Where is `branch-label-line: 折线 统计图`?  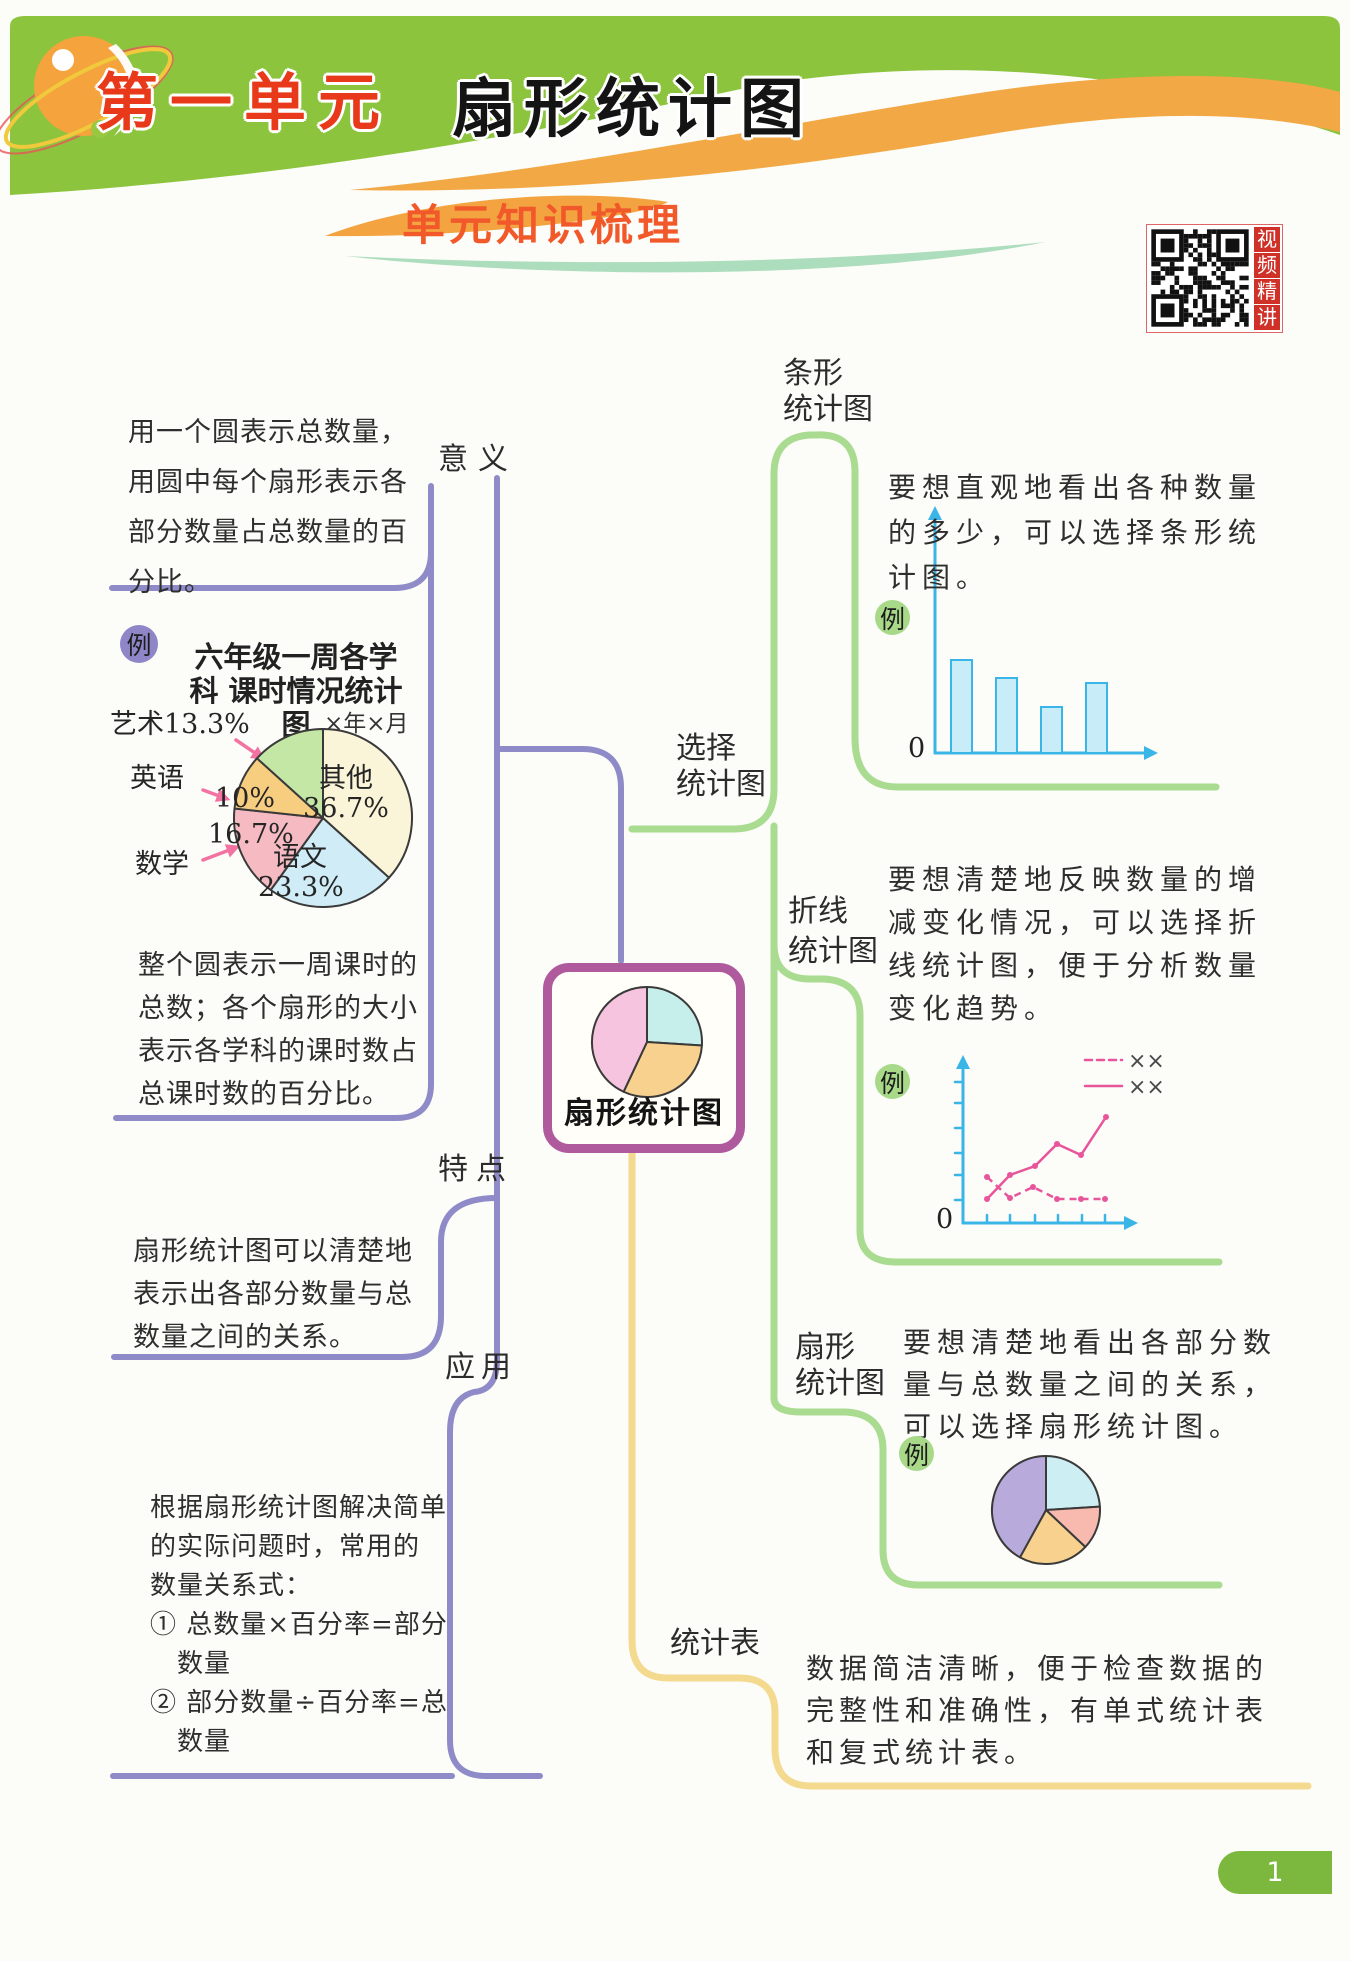
branch-label-line: 折线 统计图 is located at coordinates (833, 931).